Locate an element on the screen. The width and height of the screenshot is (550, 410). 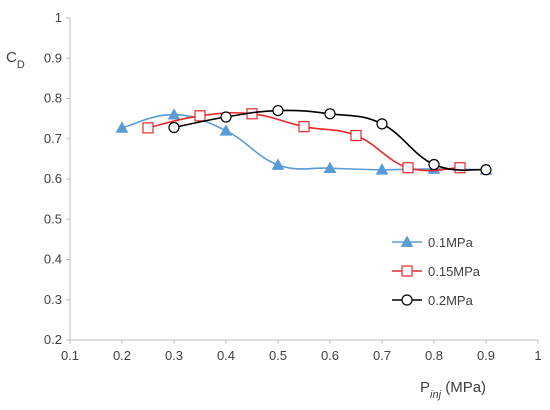
x-tick-label: 0.4 is located at coordinates (226, 355).